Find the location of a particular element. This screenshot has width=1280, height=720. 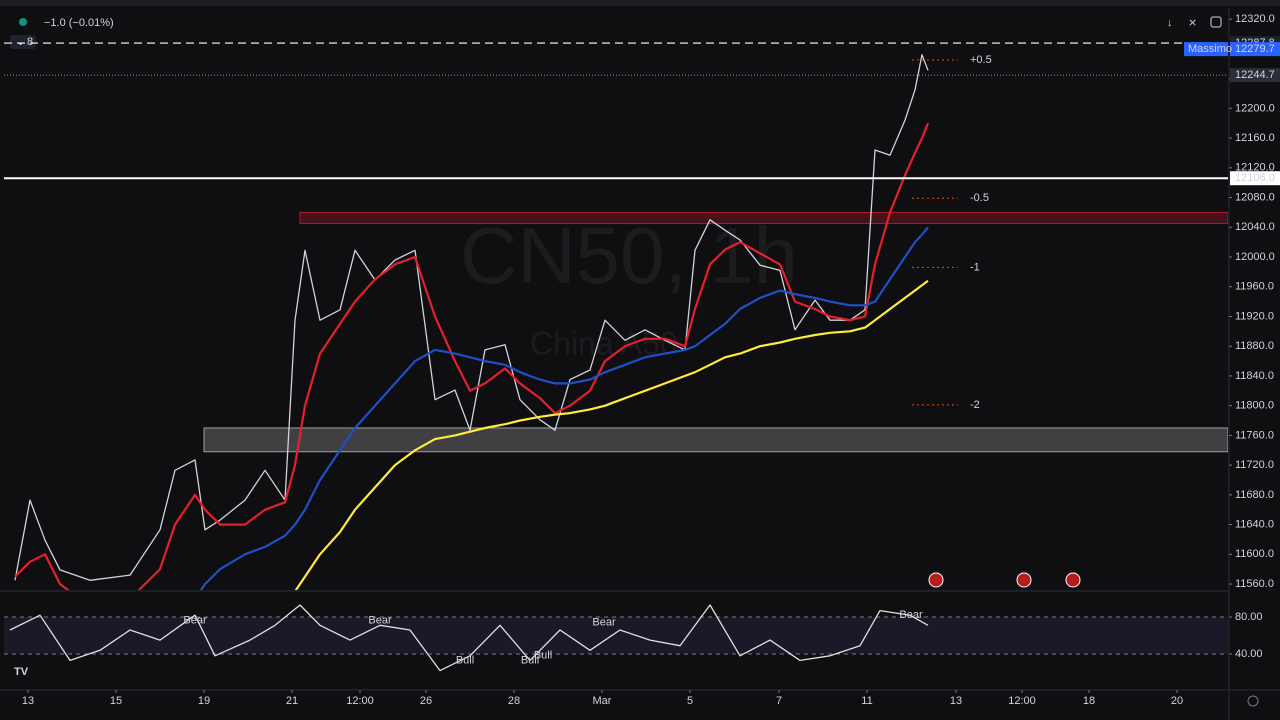

y-tick-label: 11600.0 is located at coordinates (1254, 554).